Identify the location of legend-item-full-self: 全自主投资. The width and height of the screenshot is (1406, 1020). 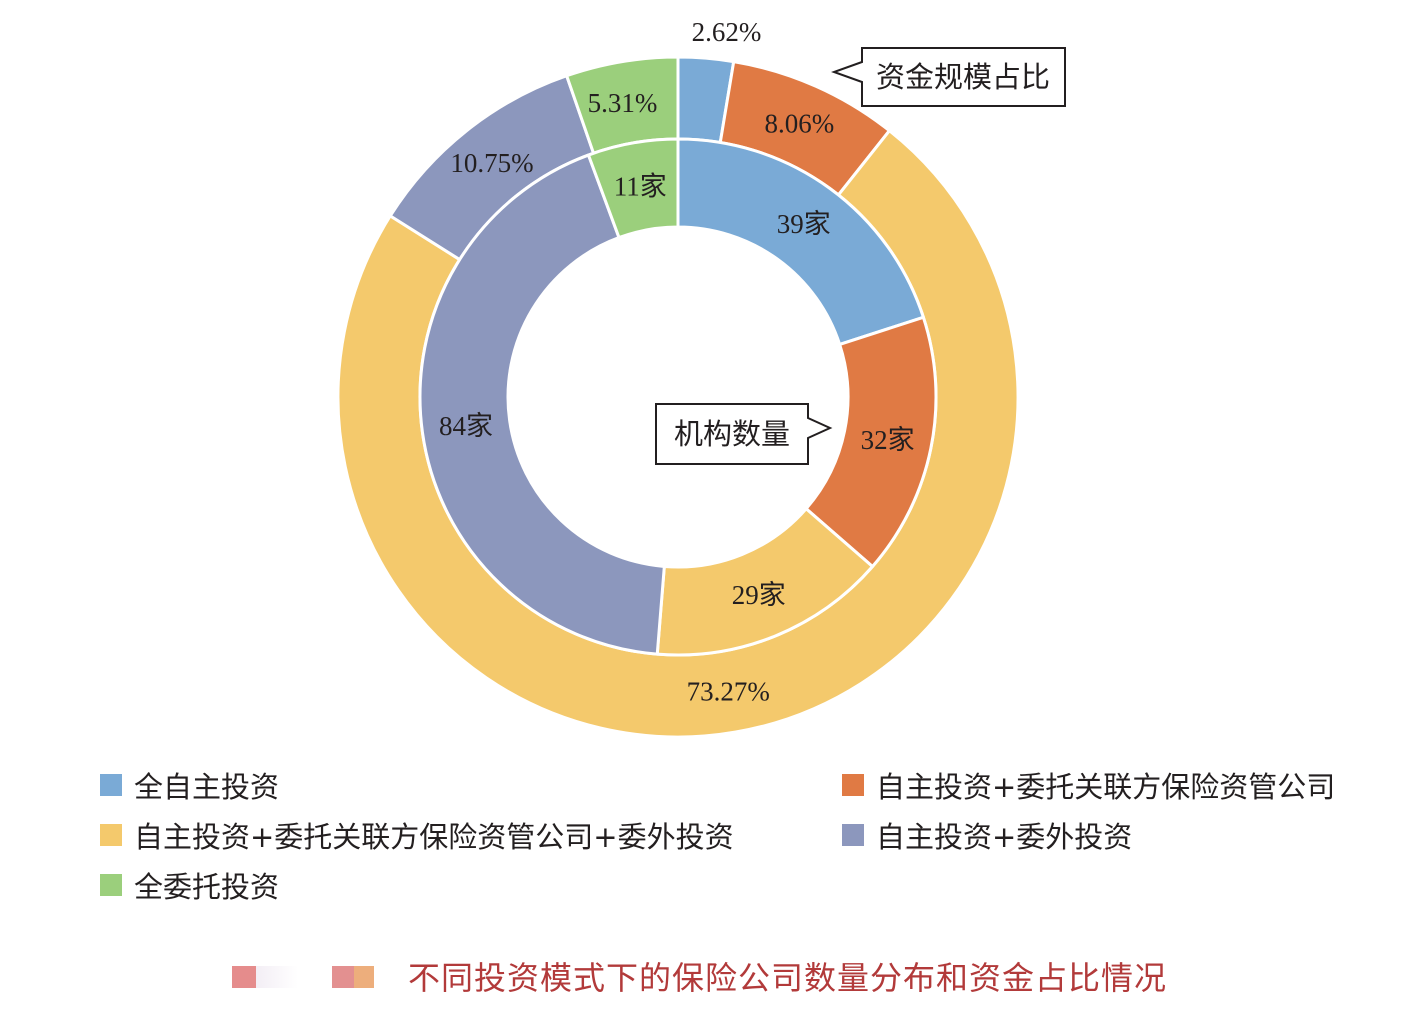
(189, 785).